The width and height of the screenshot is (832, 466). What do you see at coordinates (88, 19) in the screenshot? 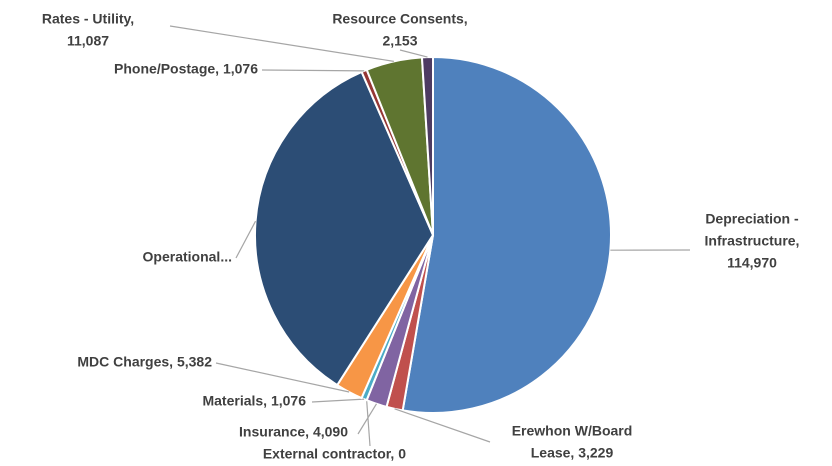
I see `data-label: Rates - Utility,` at bounding box center [88, 19].